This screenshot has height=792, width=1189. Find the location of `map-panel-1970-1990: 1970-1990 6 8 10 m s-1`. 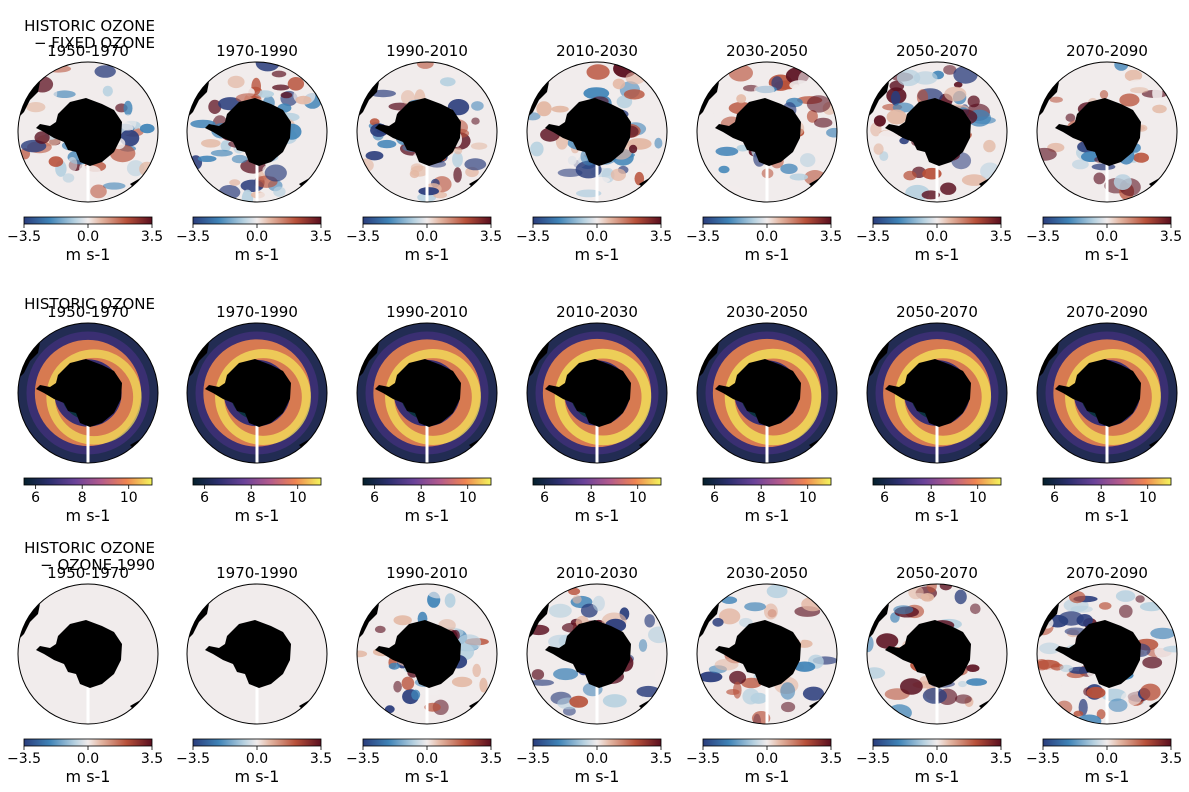

map-panel-1970-1990: 1970-1990 6 8 10 m s-1 is located at coordinates (257, 414).